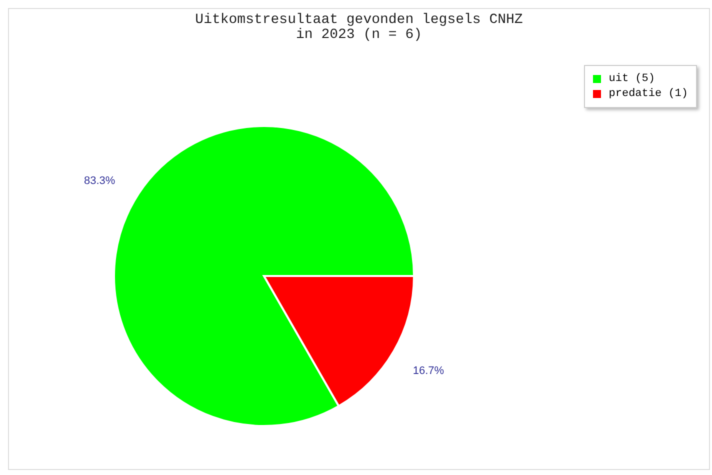  What do you see at coordinates (648, 94) in the screenshot?
I see `legend-label: predatie (1)` at bounding box center [648, 94].